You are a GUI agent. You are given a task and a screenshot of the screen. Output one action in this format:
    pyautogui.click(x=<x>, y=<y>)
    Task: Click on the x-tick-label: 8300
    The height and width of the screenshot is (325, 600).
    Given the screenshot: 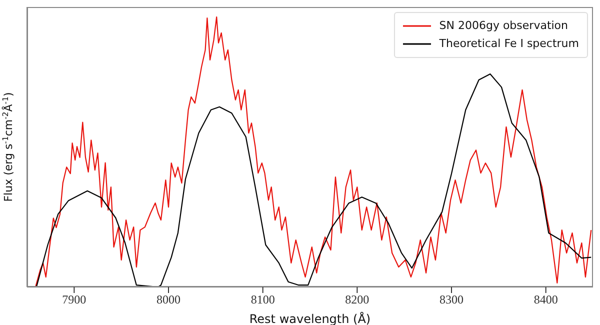 What is the action you would take?
    pyautogui.click(x=452, y=299)
    